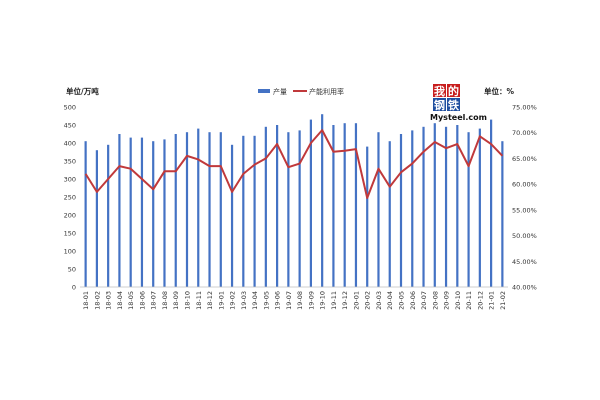  I want to click on left-tick-label: 250, so click(70, 198).